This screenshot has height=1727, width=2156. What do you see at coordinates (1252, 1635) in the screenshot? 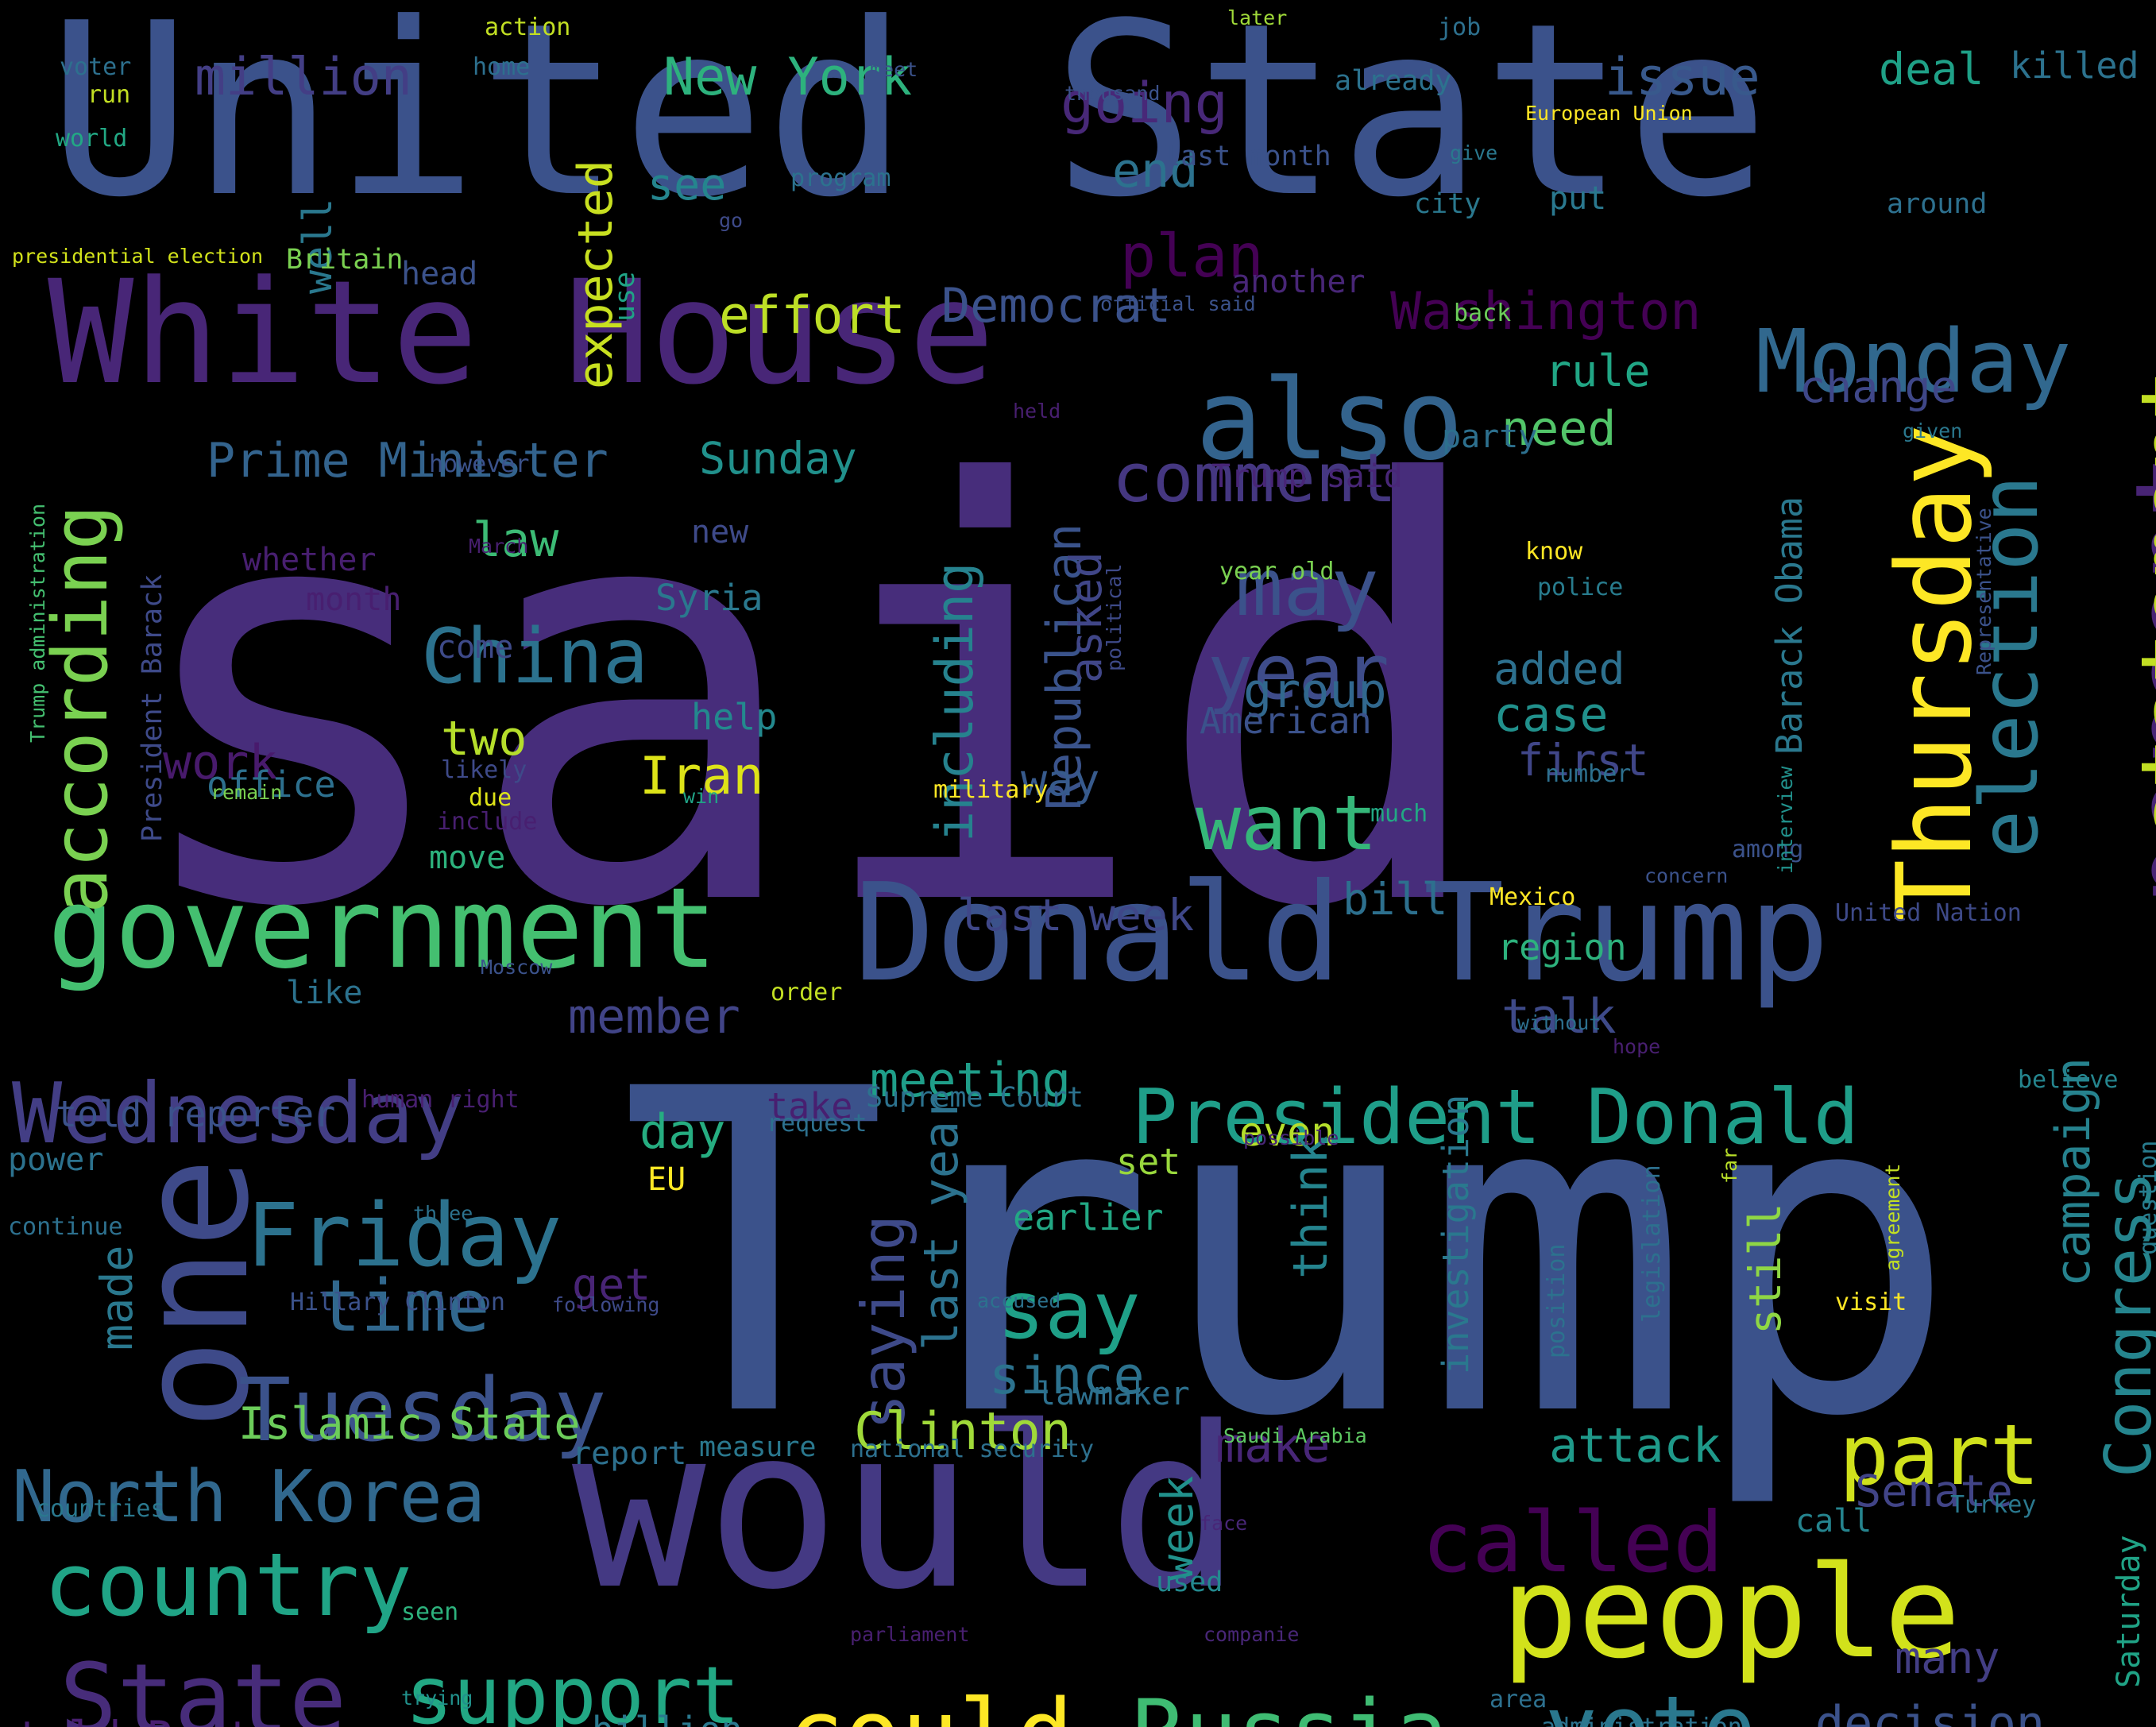
I see `word-companie: companie` at bounding box center [1252, 1635].